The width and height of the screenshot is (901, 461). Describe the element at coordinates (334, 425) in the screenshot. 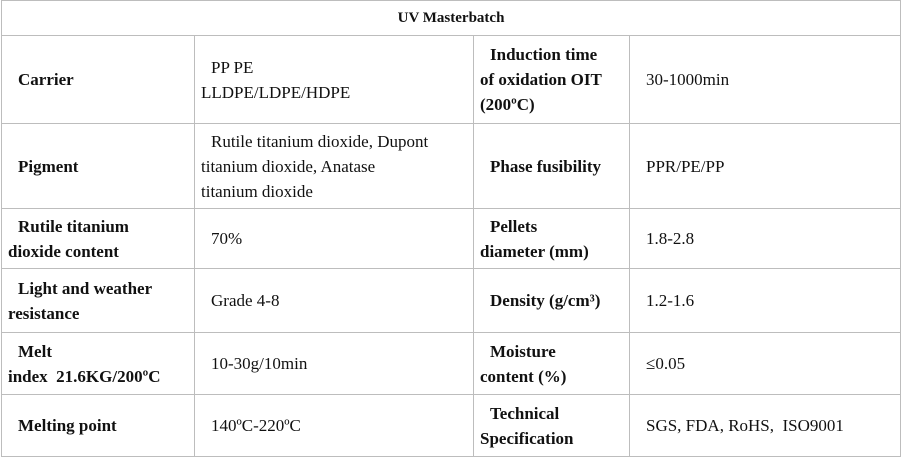

I see `property-value: 140ºC-220ºC` at that location.